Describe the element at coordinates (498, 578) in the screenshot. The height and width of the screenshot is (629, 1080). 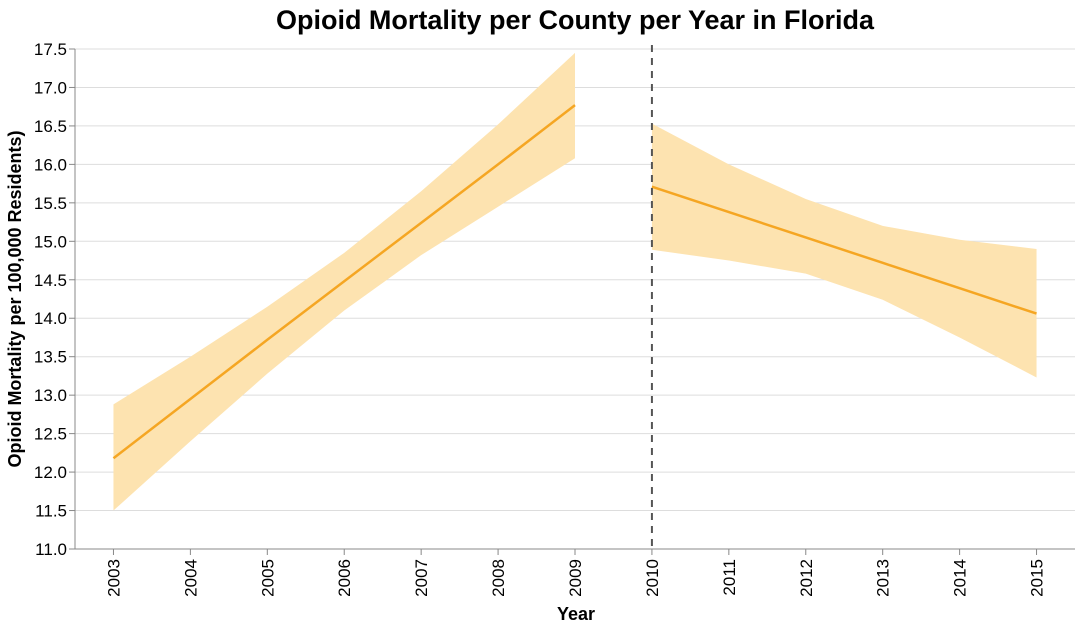
I see `x-tick-label: 2008` at that location.